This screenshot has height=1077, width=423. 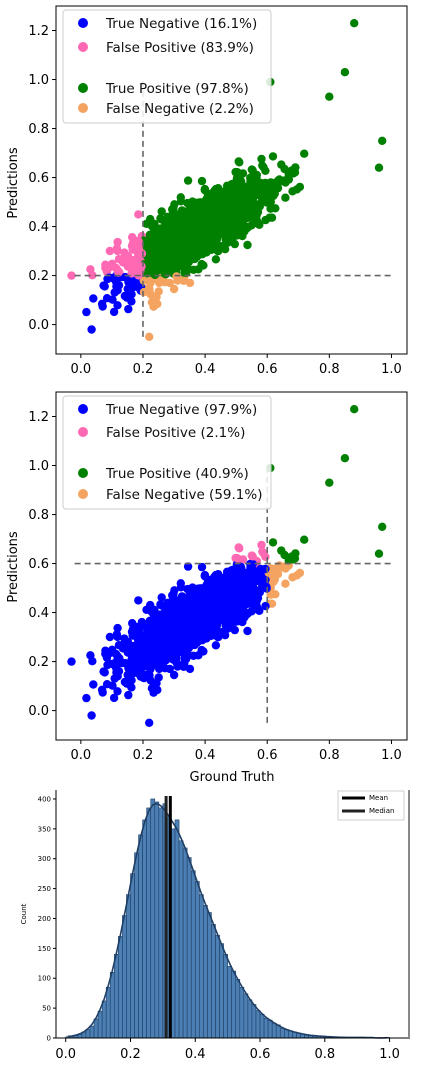 I want to click on x-tick-label: 1.0, so click(x=391, y=755).